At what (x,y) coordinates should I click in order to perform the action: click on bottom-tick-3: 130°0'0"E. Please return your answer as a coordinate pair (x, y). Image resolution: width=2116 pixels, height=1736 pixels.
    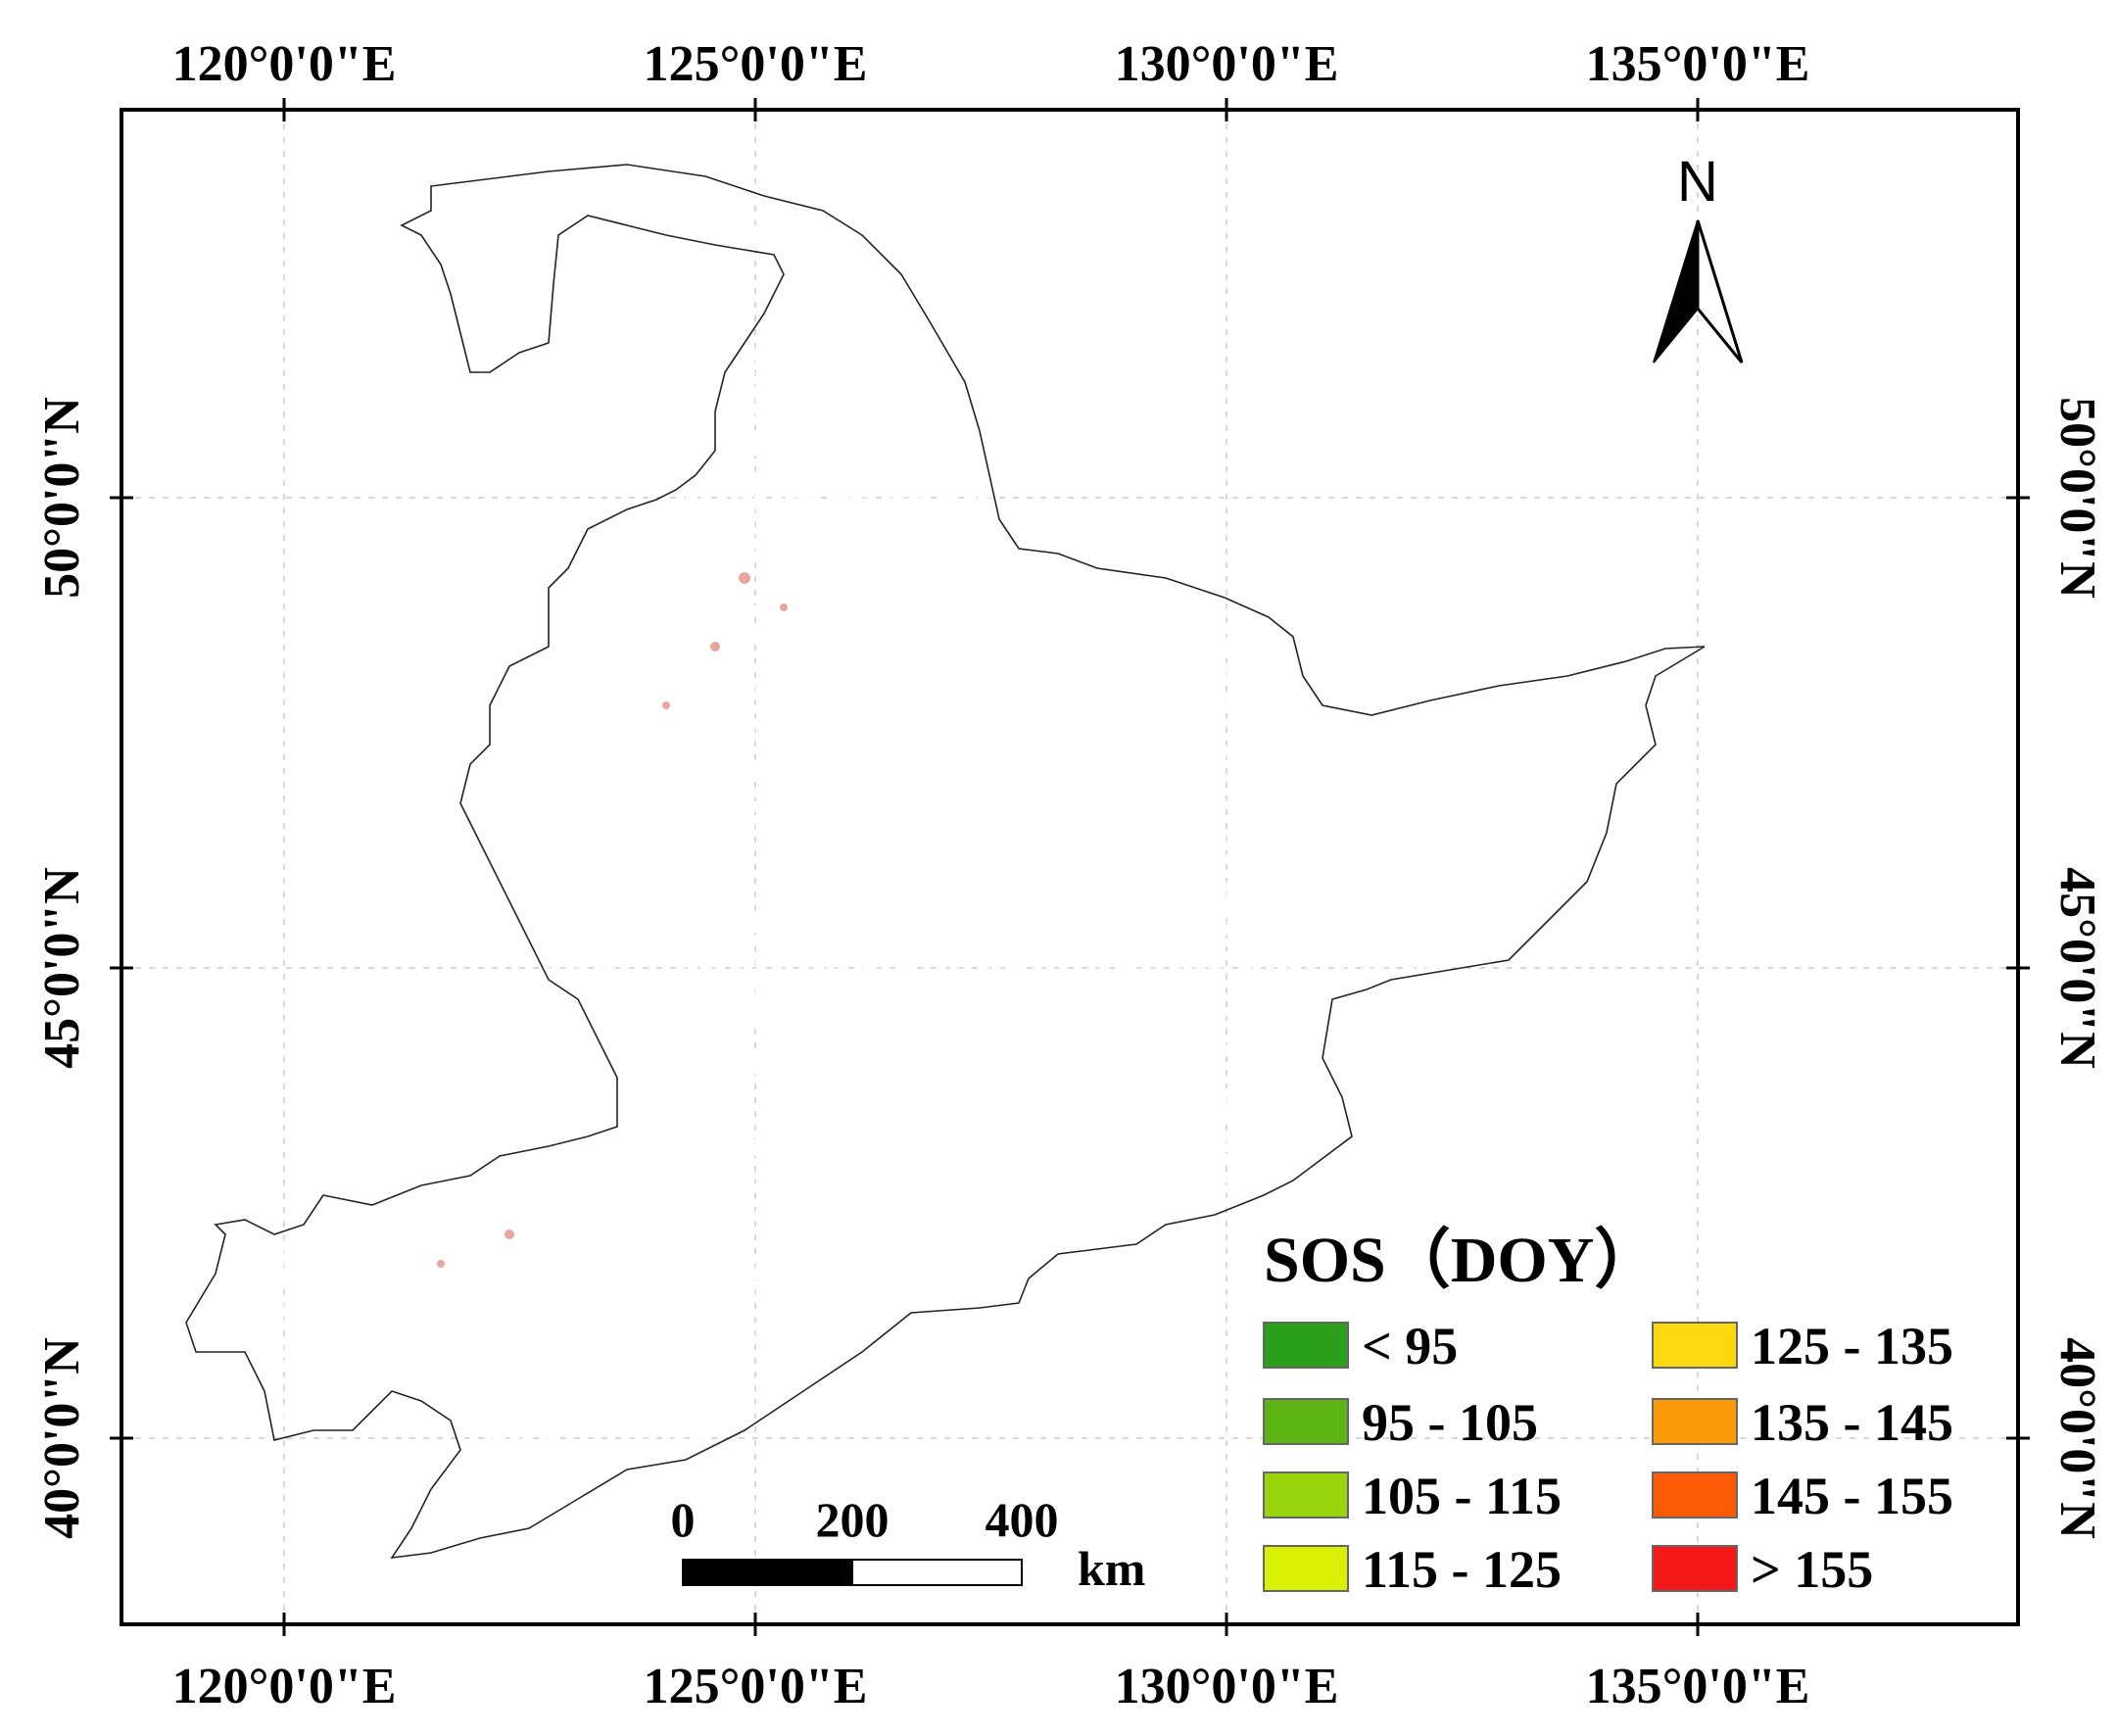
    Looking at the image, I should click on (1227, 1686).